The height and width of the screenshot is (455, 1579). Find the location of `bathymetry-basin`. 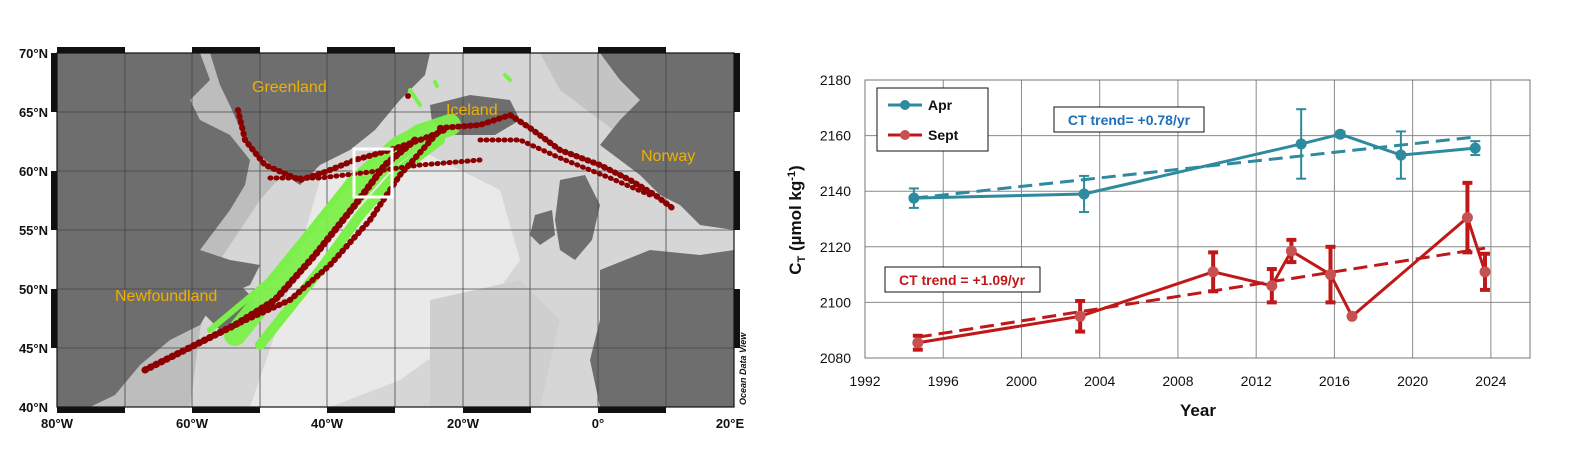

bathymetry-basin is located at coordinates (385, 278).